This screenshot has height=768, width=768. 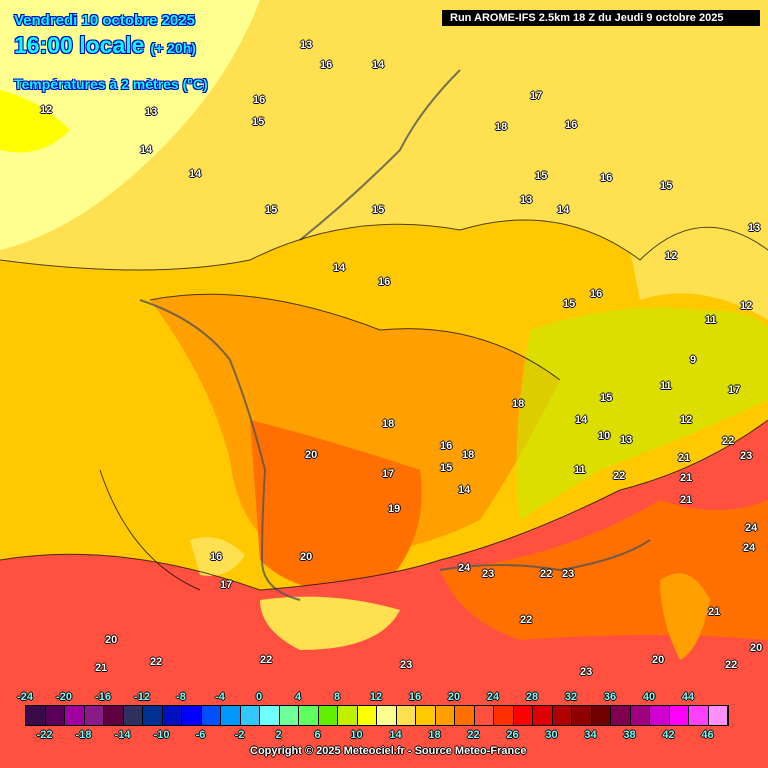 What do you see at coordinates (590, 735) in the screenshot?
I see `legend-tick-bottom: 34` at bounding box center [590, 735].